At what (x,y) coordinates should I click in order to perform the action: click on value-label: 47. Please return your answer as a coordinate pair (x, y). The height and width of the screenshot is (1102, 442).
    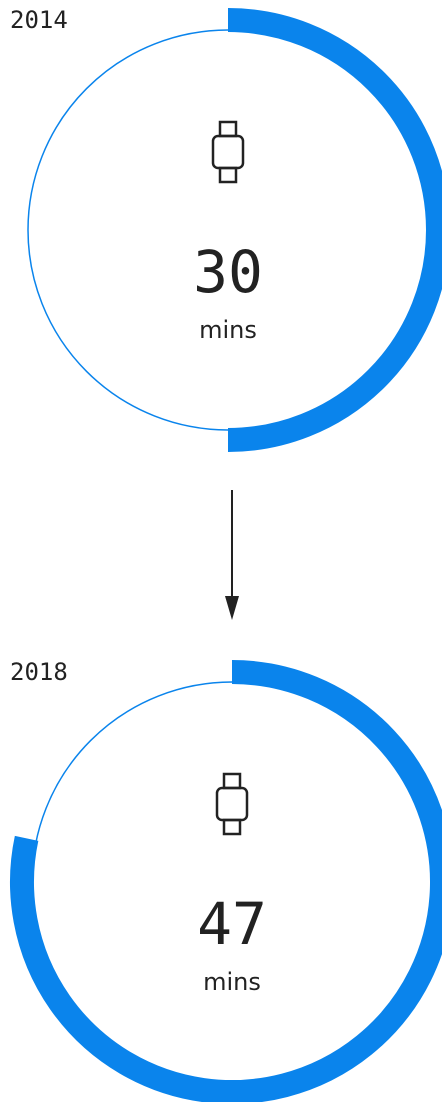
    Looking at the image, I should click on (232, 924).